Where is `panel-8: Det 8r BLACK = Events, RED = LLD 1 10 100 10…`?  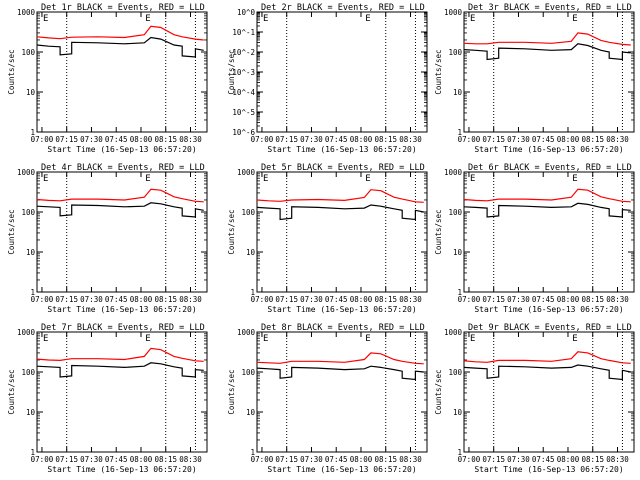 panel-8: Det 8r BLACK = Events, RED = LLD 1 10 100 10… is located at coordinates (327, 398).